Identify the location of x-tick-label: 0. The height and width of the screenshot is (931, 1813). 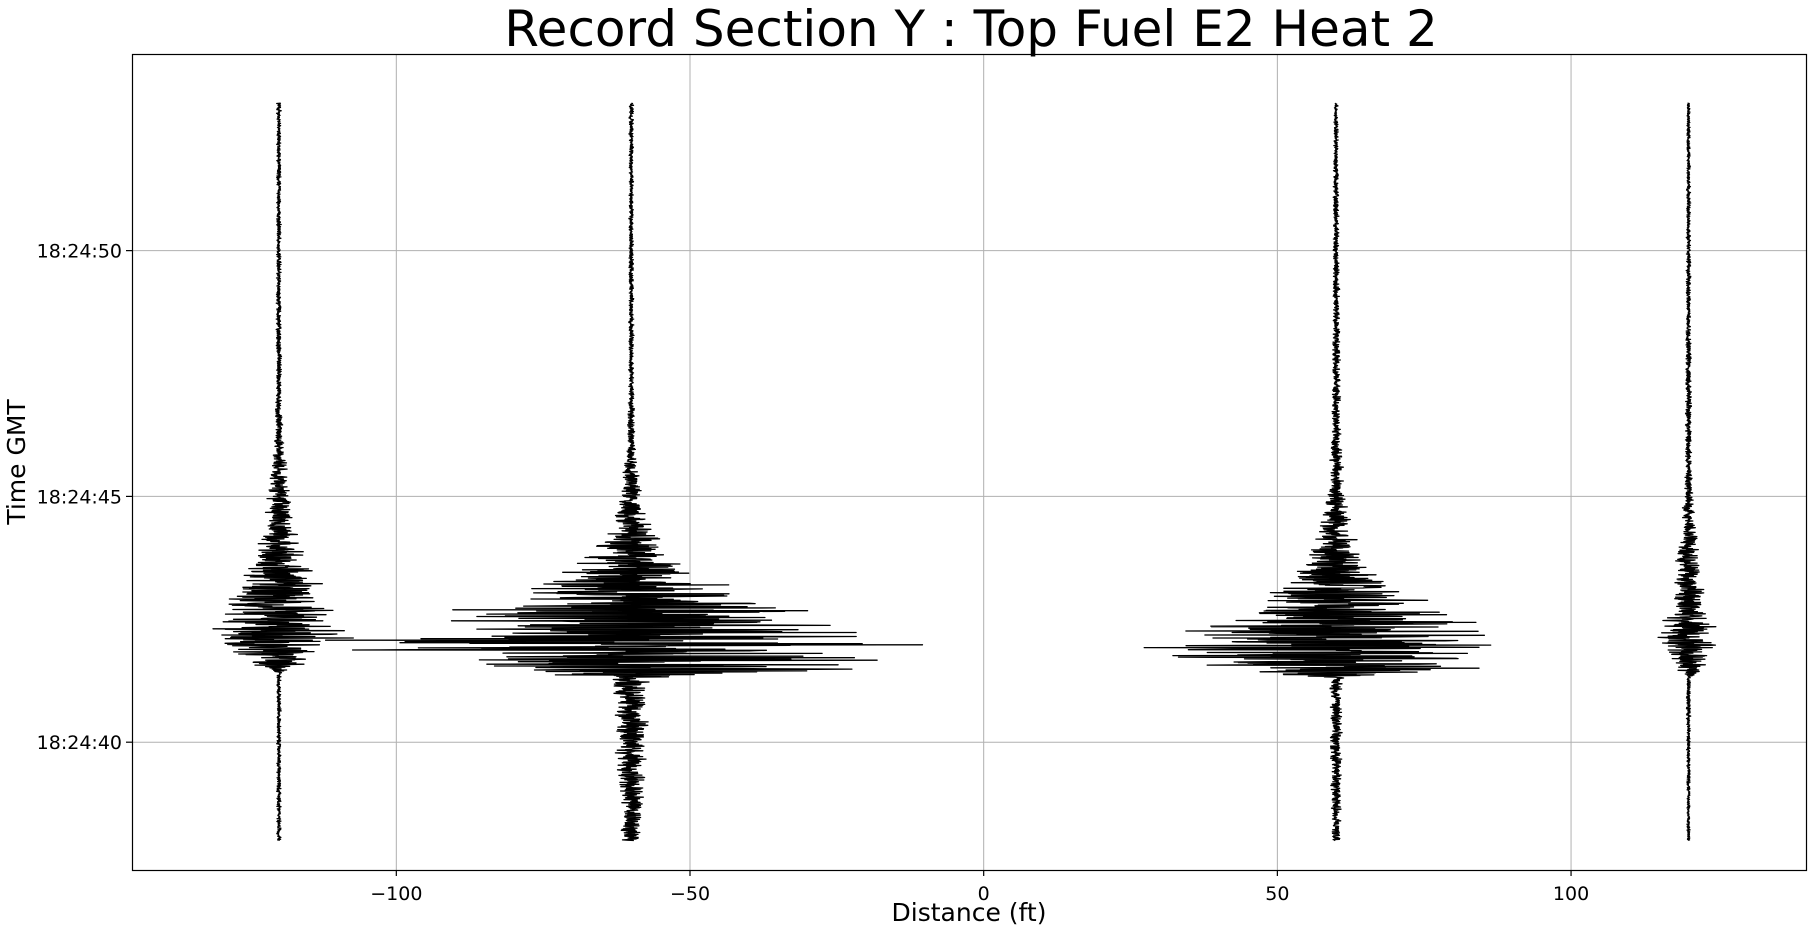
(984, 894).